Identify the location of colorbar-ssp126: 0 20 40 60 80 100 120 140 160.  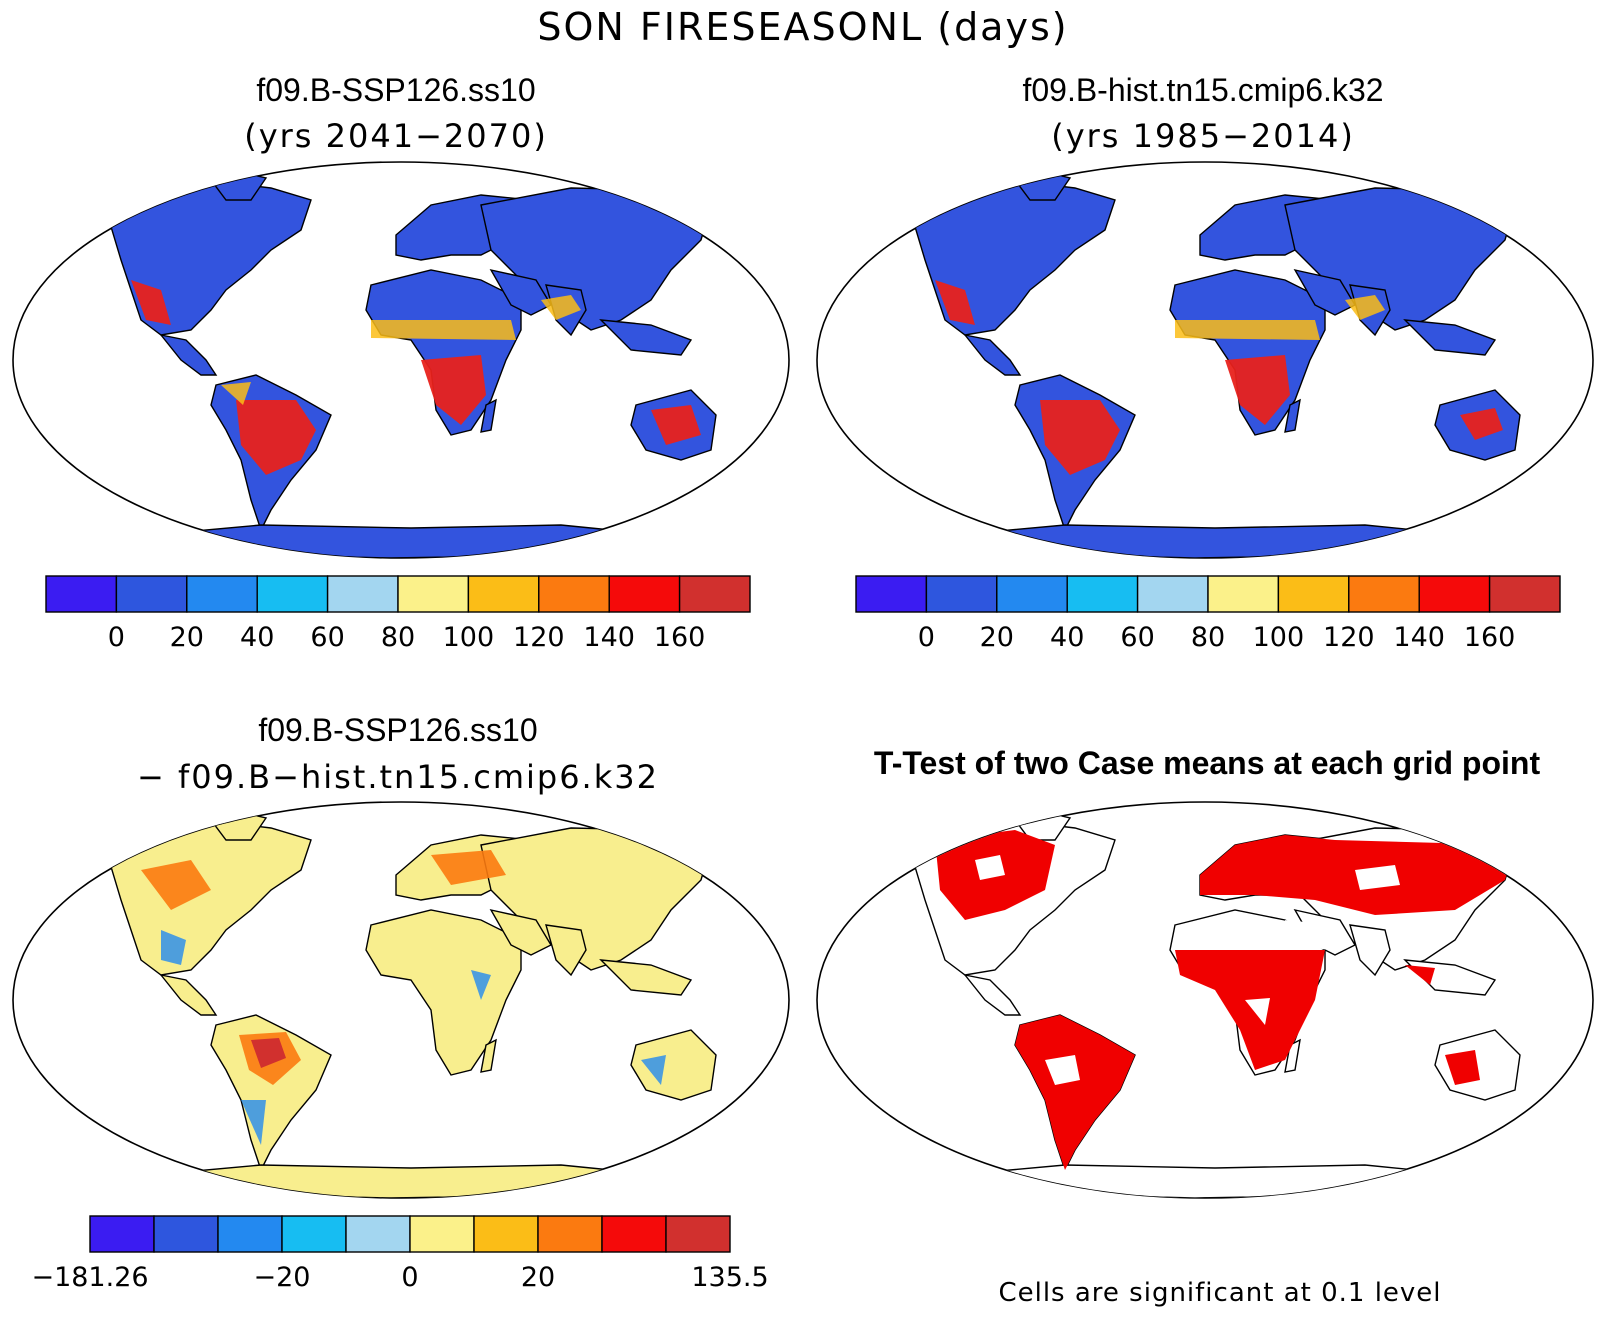
(398, 614).